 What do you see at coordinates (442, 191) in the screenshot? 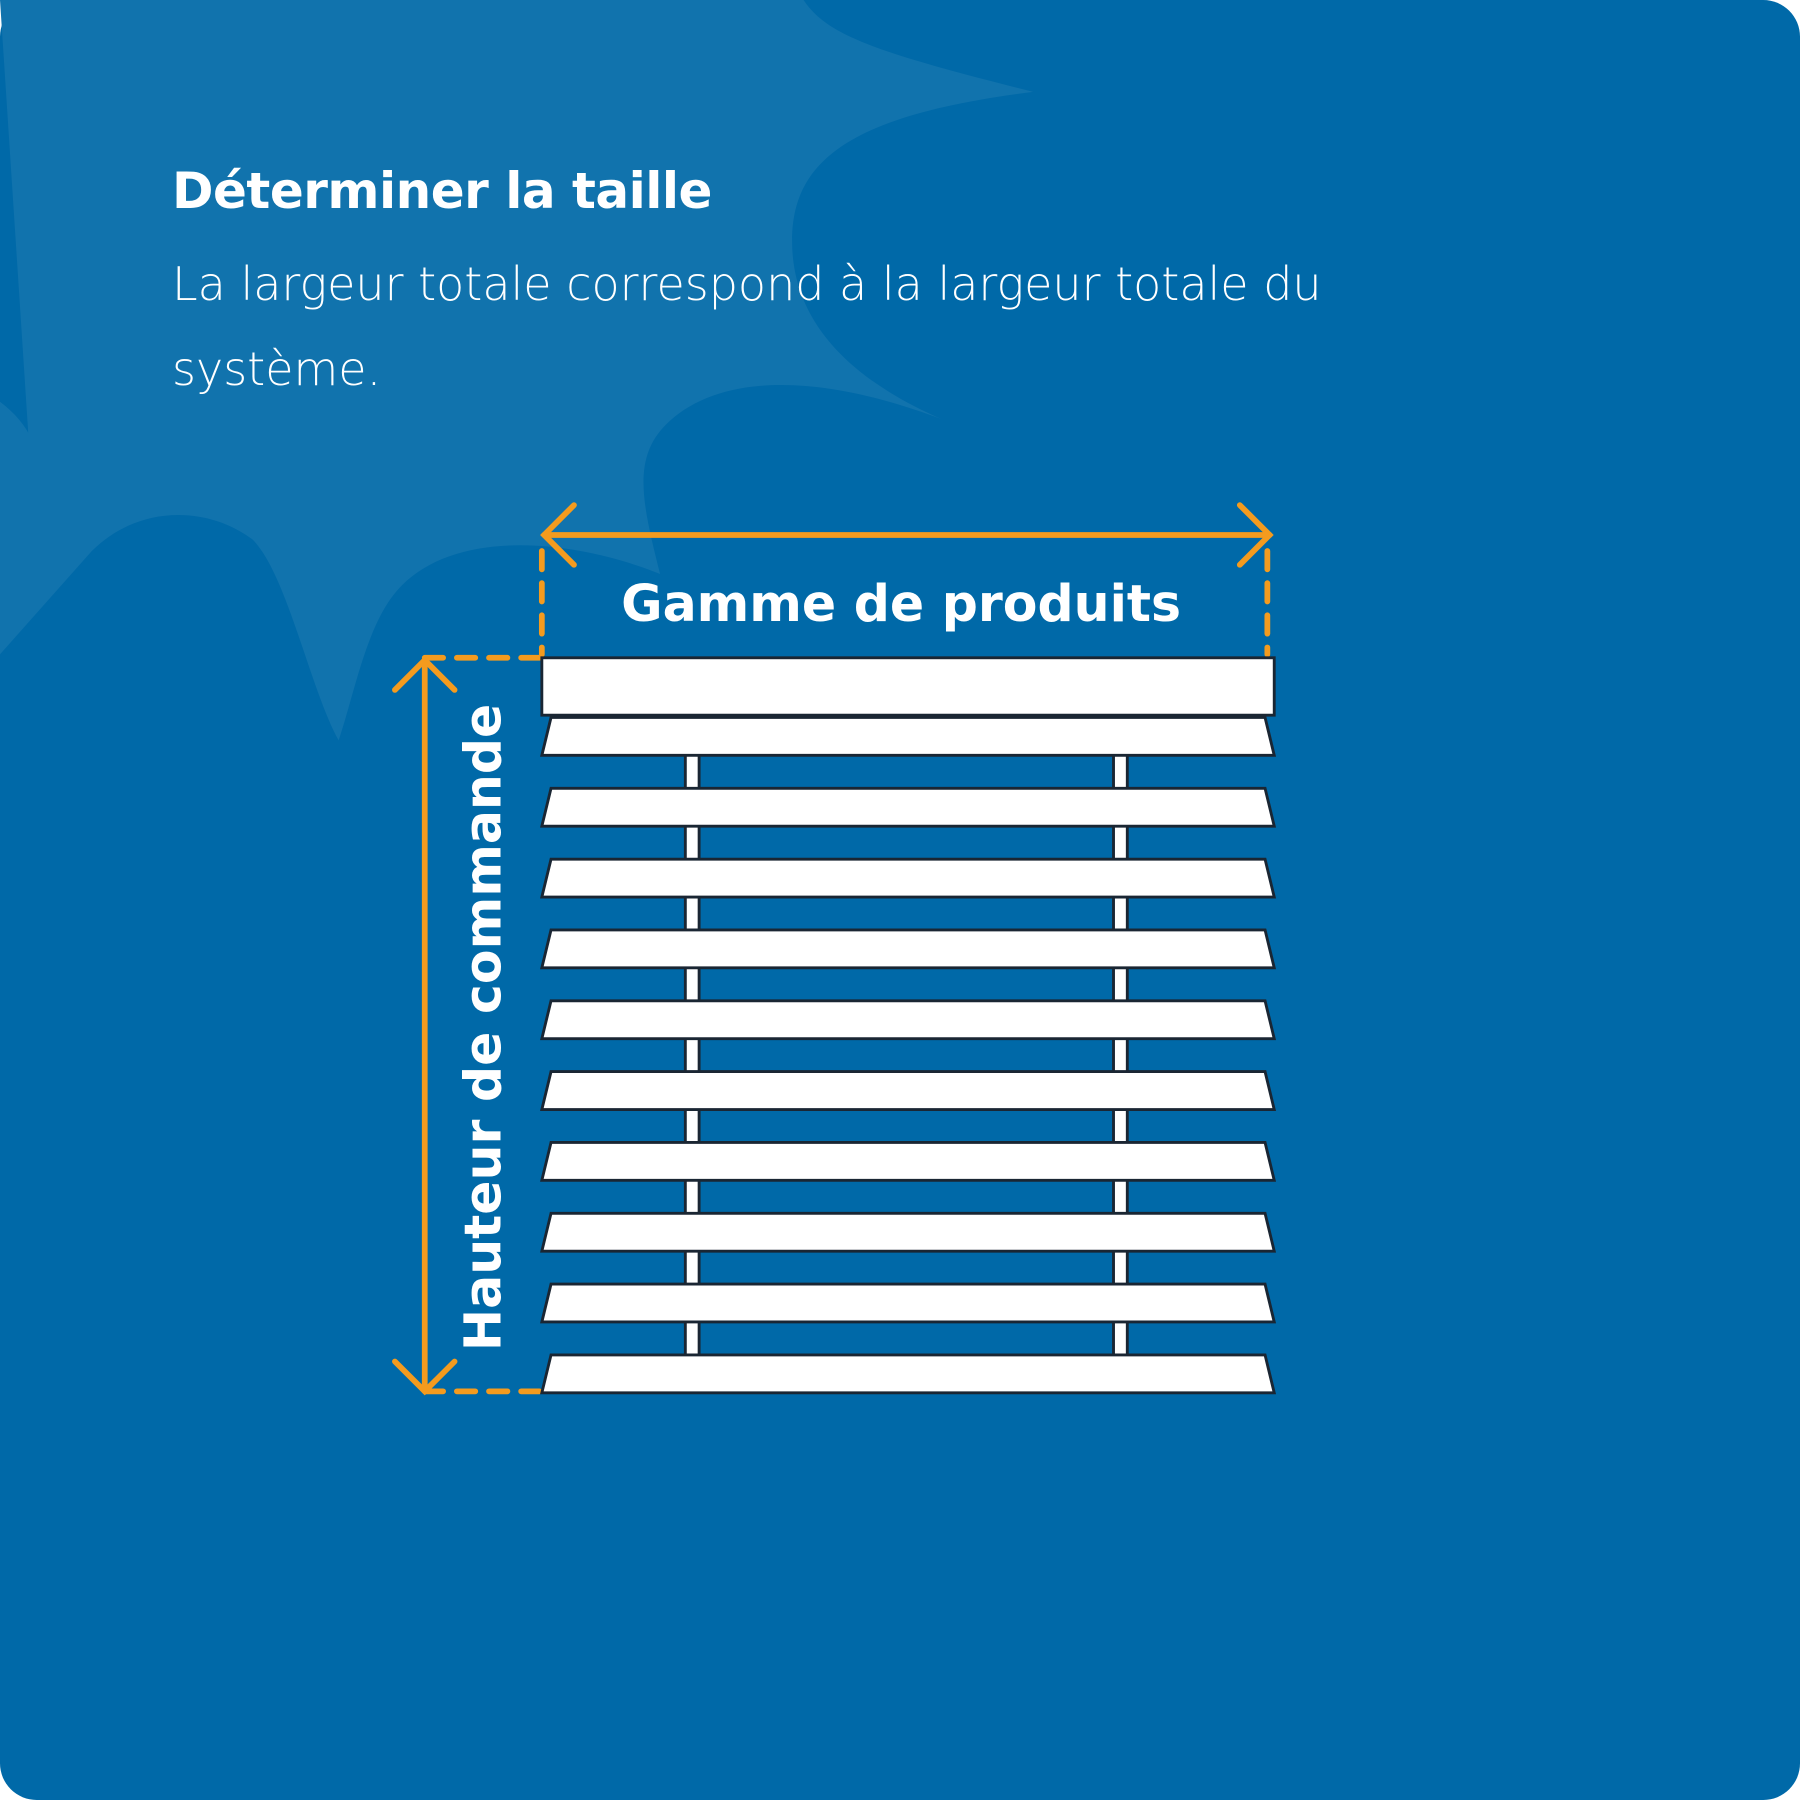
I see `title: Déterminer la taille` at bounding box center [442, 191].